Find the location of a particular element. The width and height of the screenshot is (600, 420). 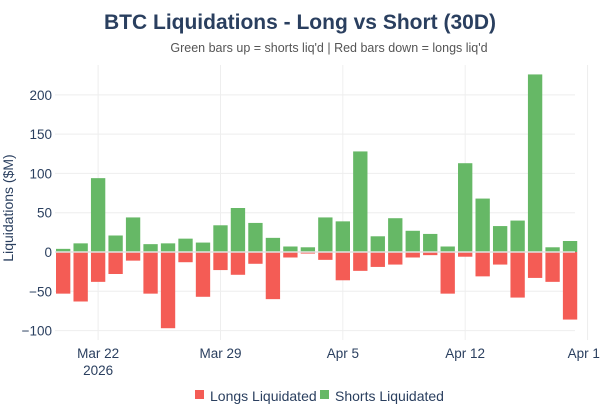

legend: Longs Liquidated Shorts Liquidated is located at coordinates (319, 396).